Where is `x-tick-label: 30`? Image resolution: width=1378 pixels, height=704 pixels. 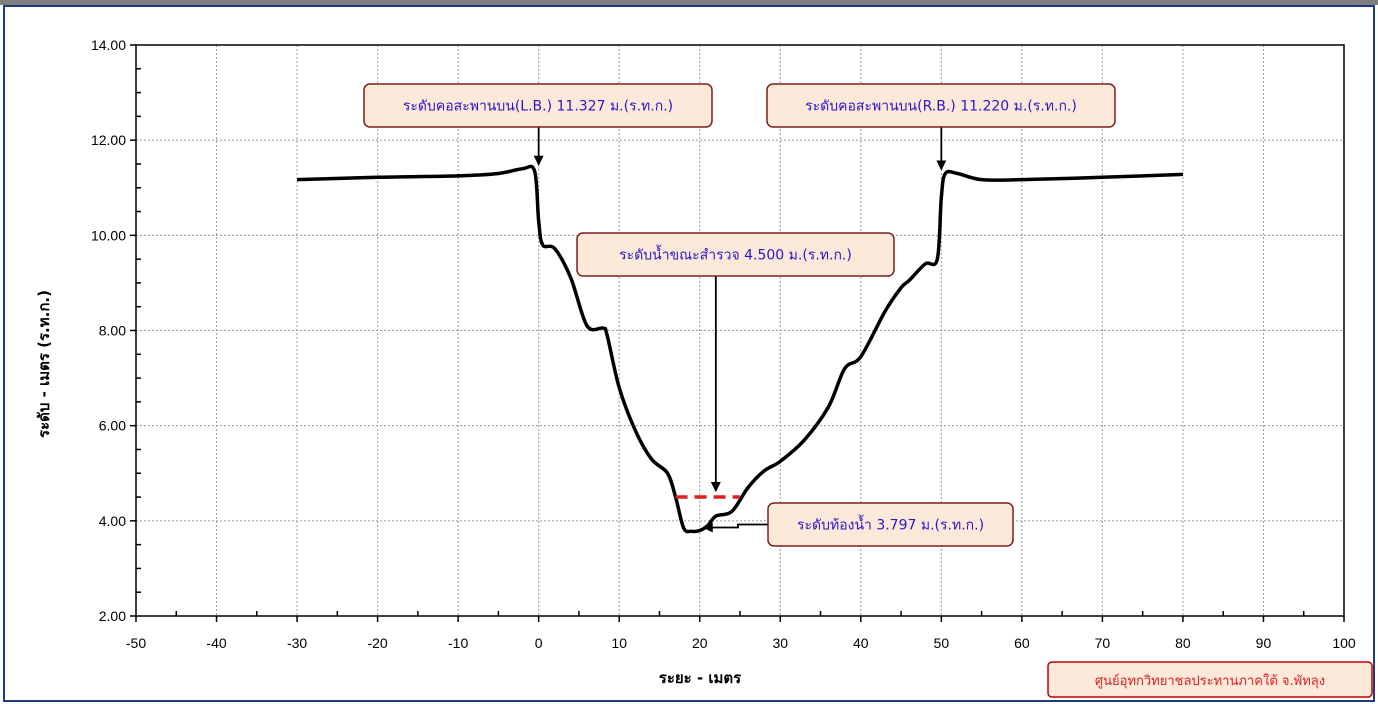
x-tick-label: 30 is located at coordinates (780, 643).